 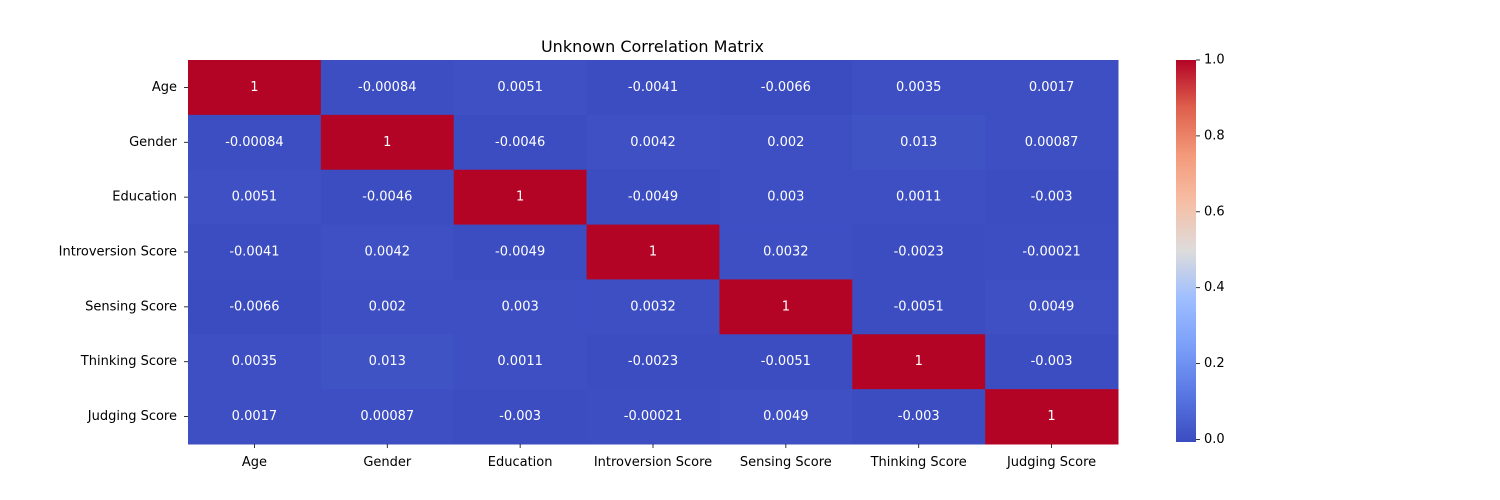 What do you see at coordinates (131, 306) in the screenshot?
I see `y-tick-label: Sensing Score` at bounding box center [131, 306].